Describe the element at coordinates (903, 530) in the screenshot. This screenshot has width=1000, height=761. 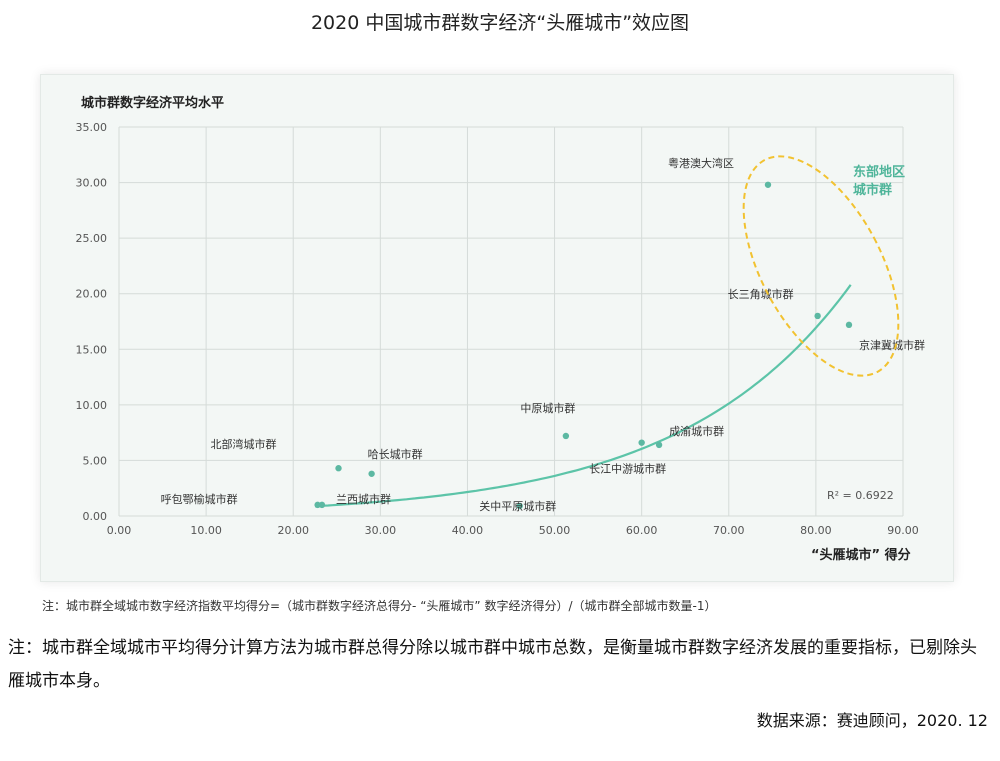
I see `x-tick-label: 90.00` at that location.